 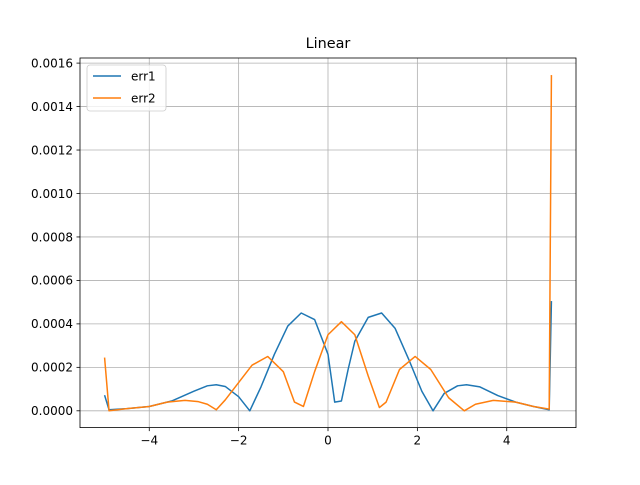 What do you see at coordinates (52, 63) in the screenshot?
I see `y-tick-label: 0.0016` at bounding box center [52, 63].